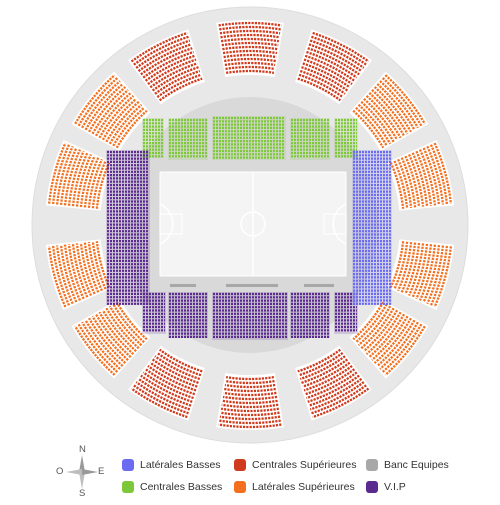  I want to click on vip-left-section, so click(128, 227).